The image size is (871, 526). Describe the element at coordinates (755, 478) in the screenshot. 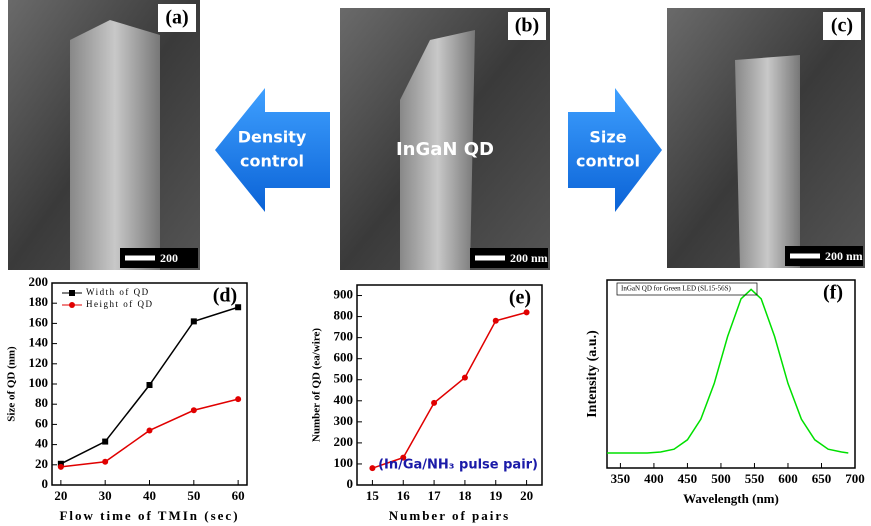

I see `x-tick-label: 550` at that location.